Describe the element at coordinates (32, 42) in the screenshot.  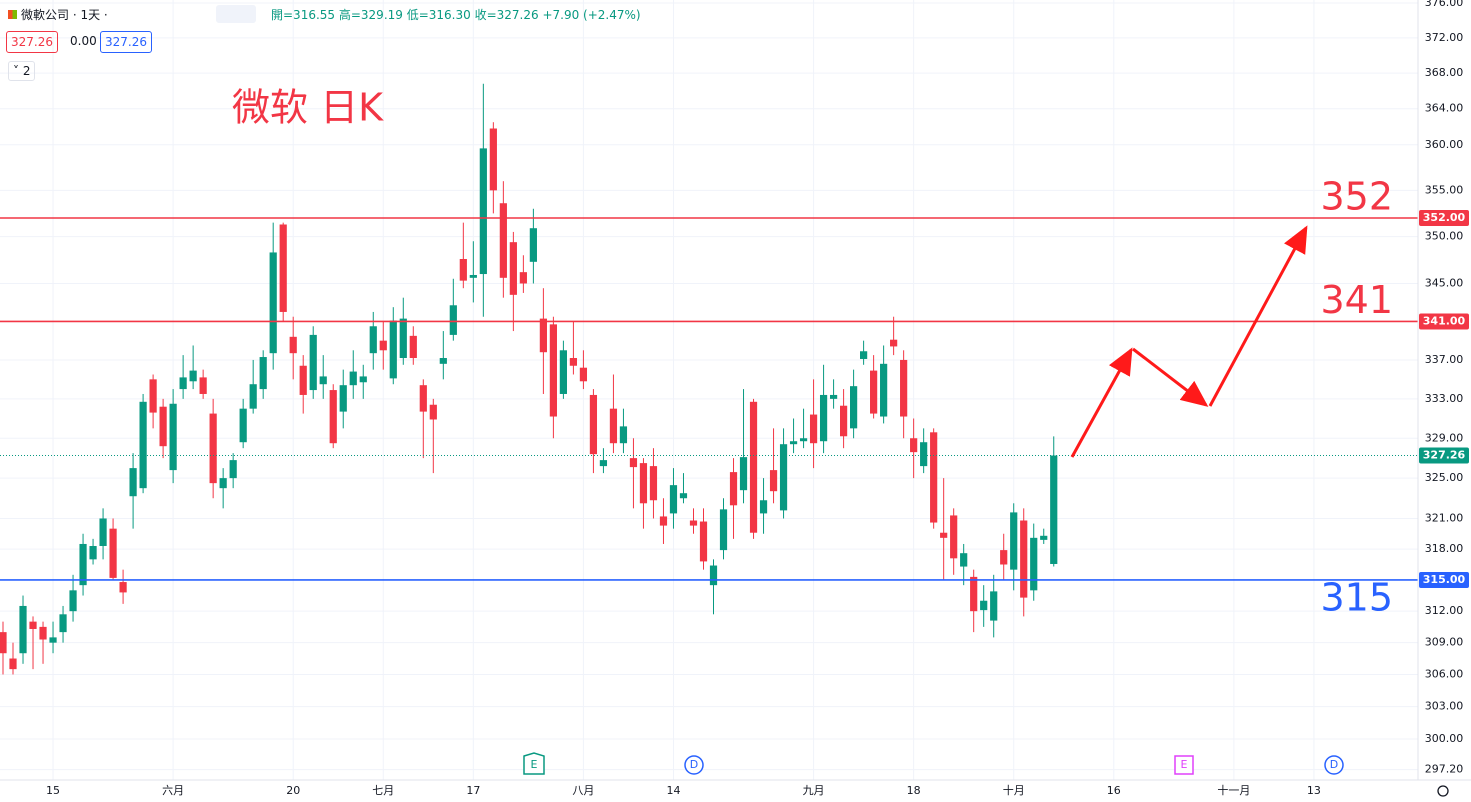
I see `bid-box: 327.26` at that location.